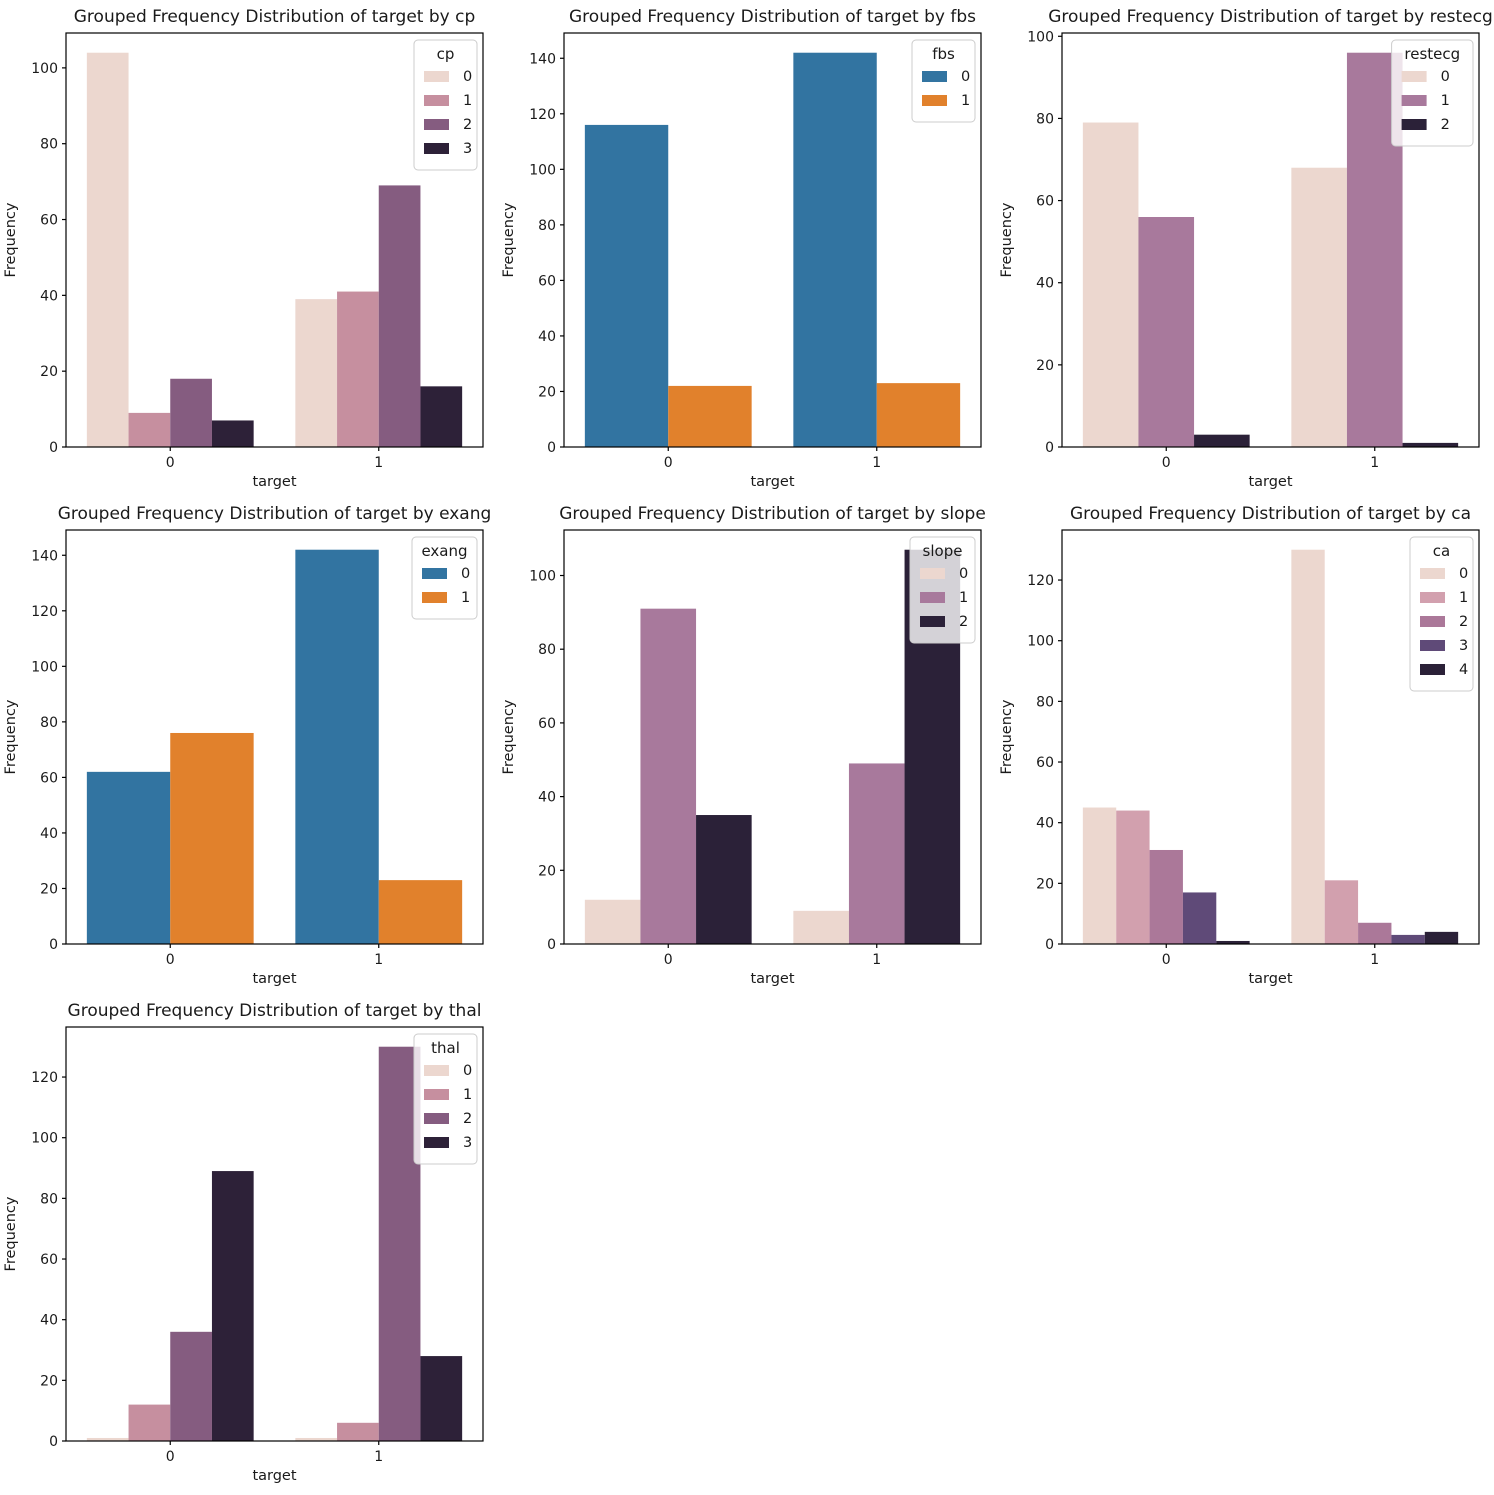 The height and width of the screenshot is (1495, 1494). I want to click on legend-label: 3, so click(467, 149).